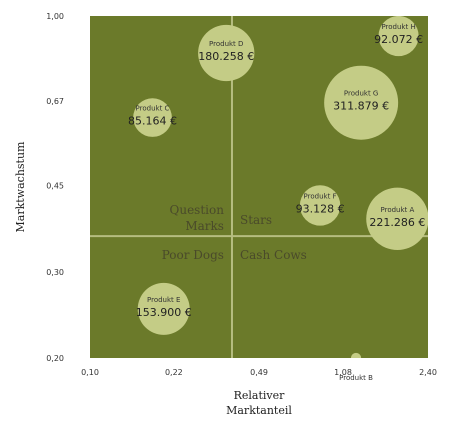 The height and width of the screenshot is (430, 450). I want to click on y-tick-label: 0,20, so click(55, 358).